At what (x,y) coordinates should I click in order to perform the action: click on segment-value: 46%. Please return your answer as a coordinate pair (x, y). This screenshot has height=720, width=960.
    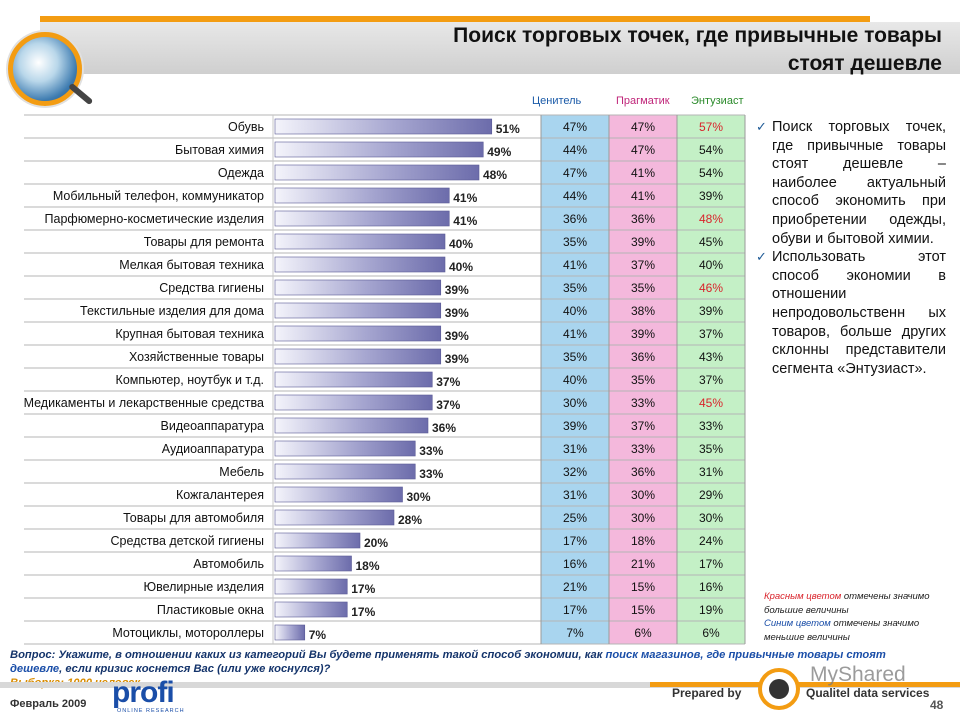
    Looking at the image, I should click on (711, 288).